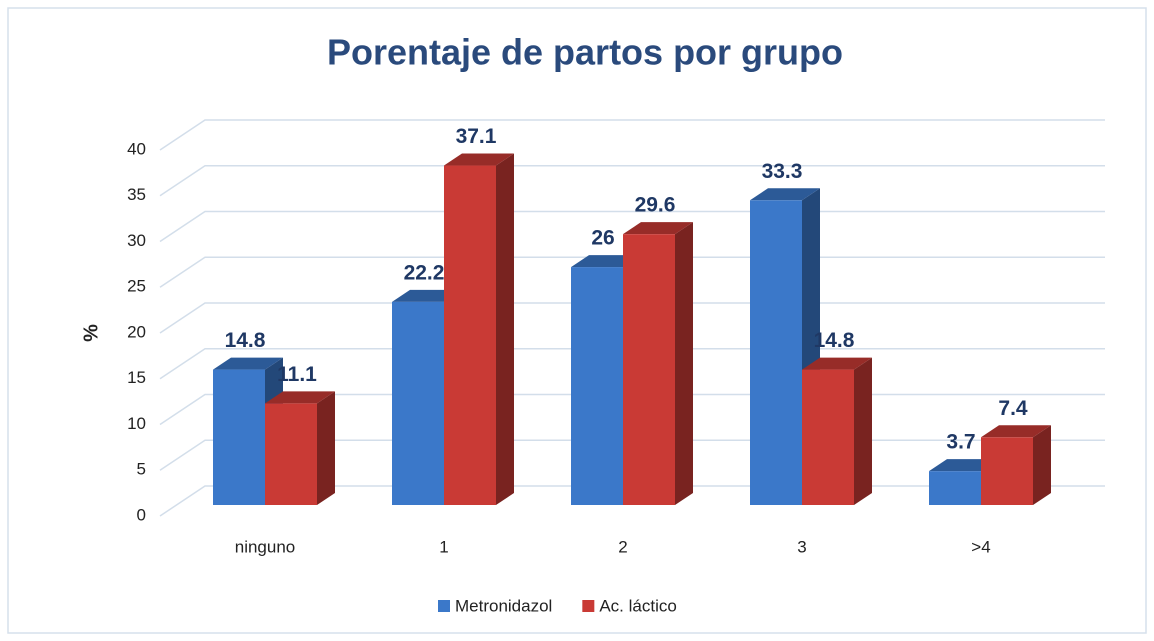 The height and width of the screenshot is (641, 1154). Describe the element at coordinates (980, 546) in the screenshot. I see `x-tick-label: >4` at that location.